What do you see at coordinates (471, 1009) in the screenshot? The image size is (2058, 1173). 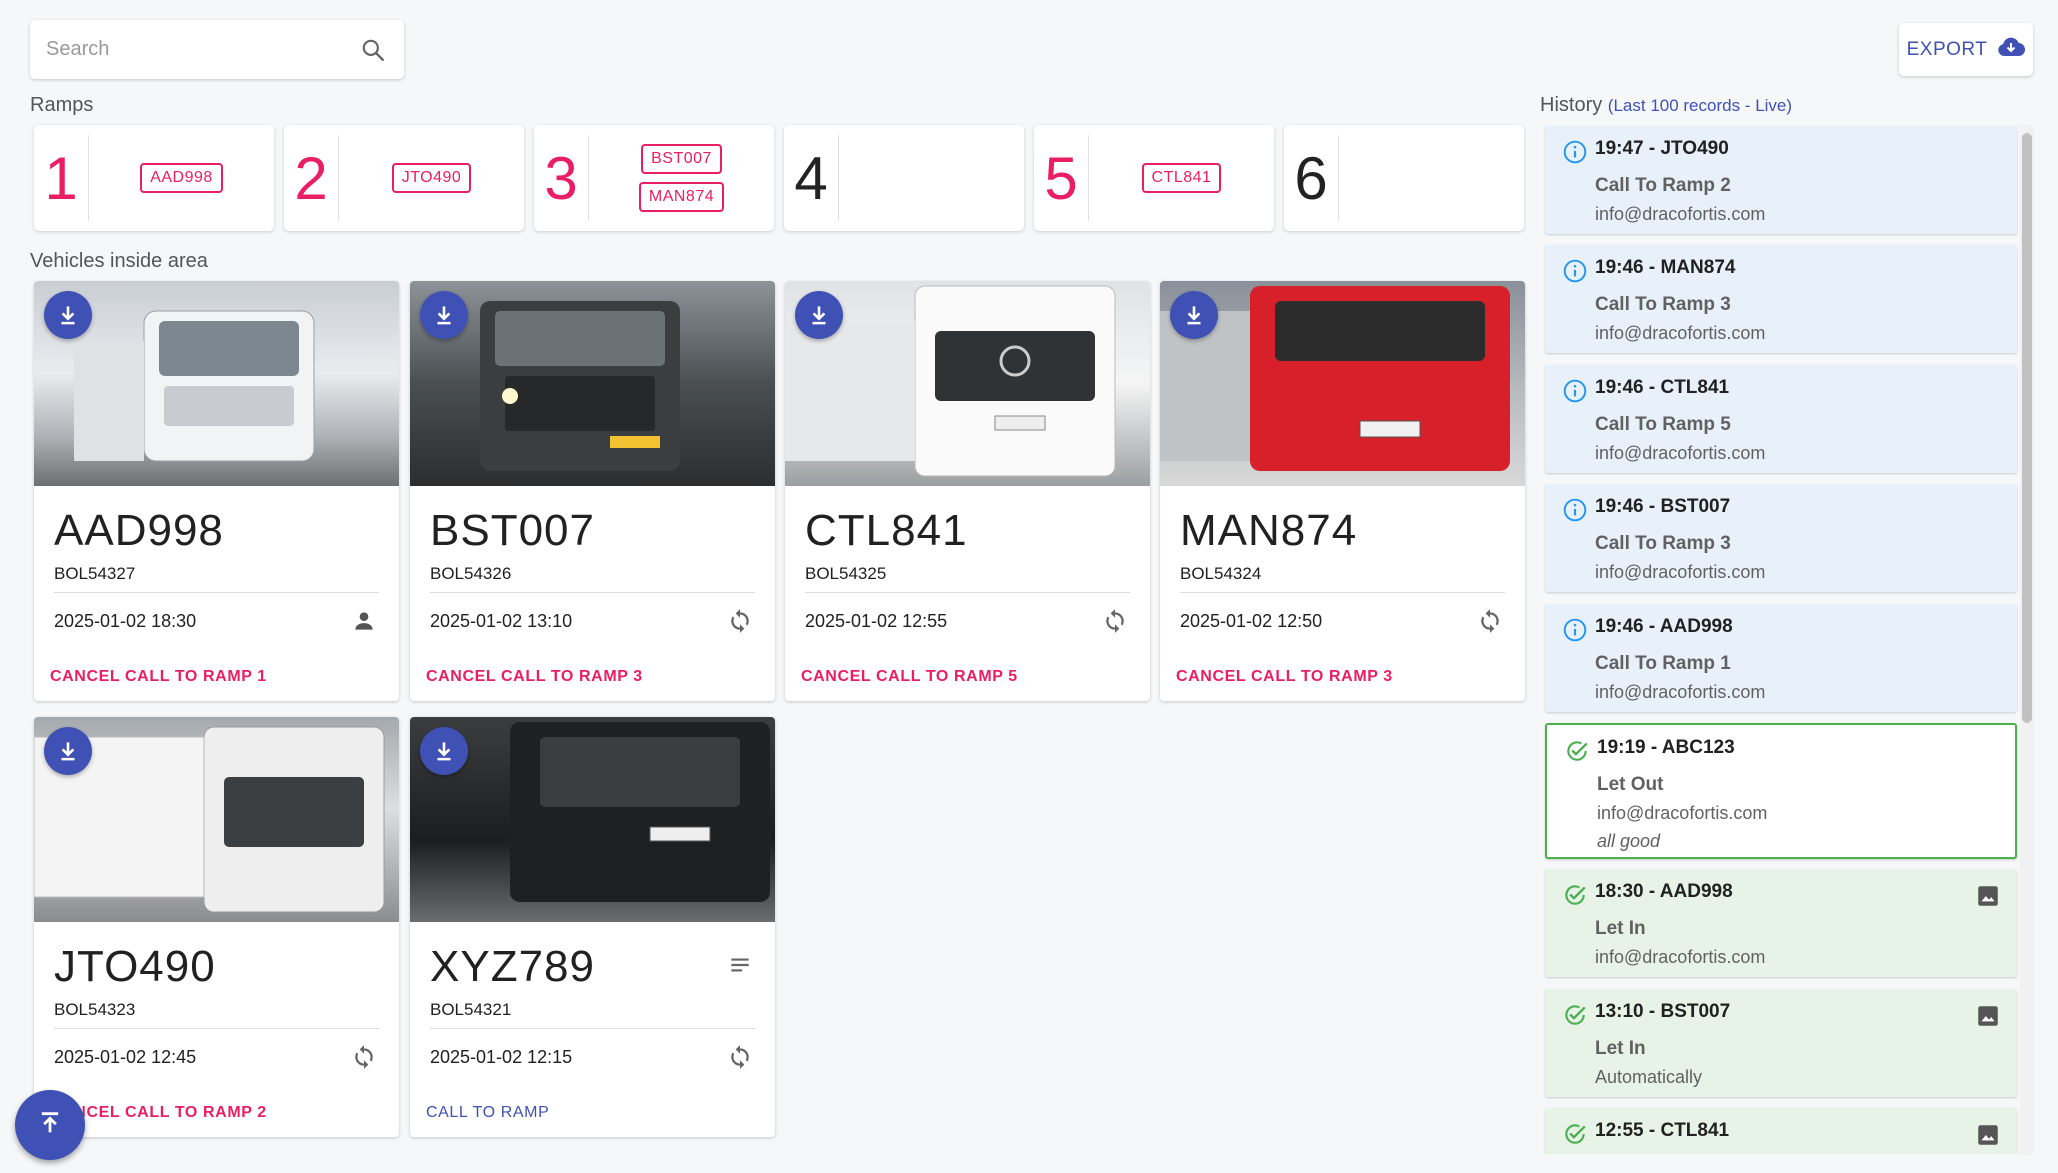 I see `vehicle-bol: BOL54321` at bounding box center [471, 1009].